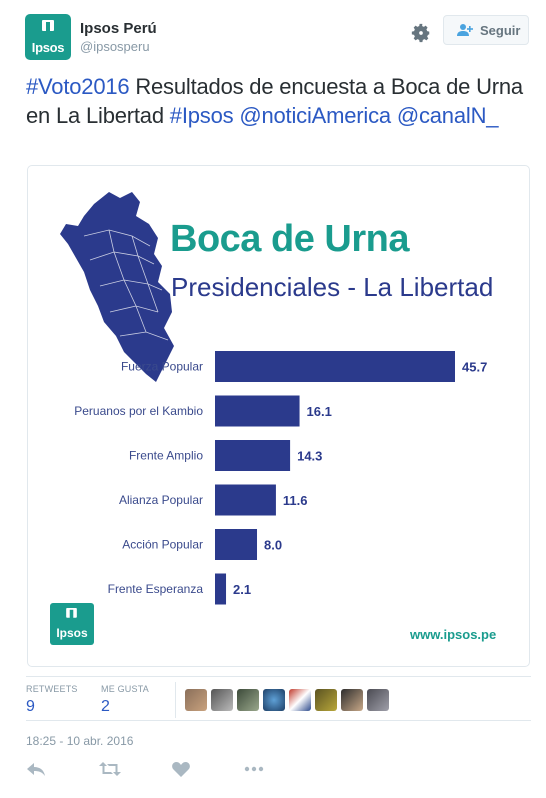 Image resolution: width=546 pixels, height=798 pixels. I want to click on mention-canaln: @canalN_, so click(447, 115).